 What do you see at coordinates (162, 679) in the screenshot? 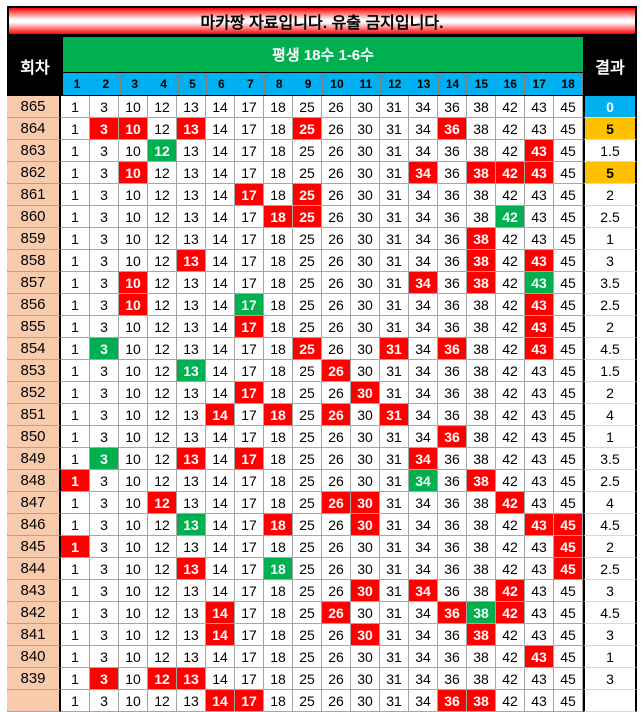
I see `number-cell-hit: 12` at bounding box center [162, 679].